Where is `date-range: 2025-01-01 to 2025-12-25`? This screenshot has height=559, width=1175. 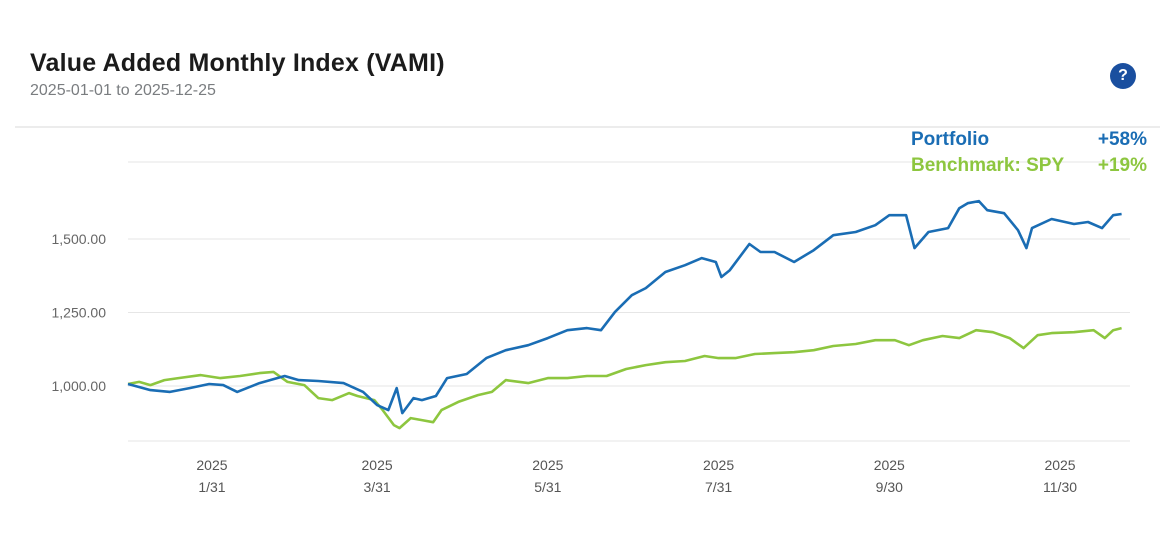
date-range: 2025-01-01 to 2025-12-25 is located at coordinates (123, 90).